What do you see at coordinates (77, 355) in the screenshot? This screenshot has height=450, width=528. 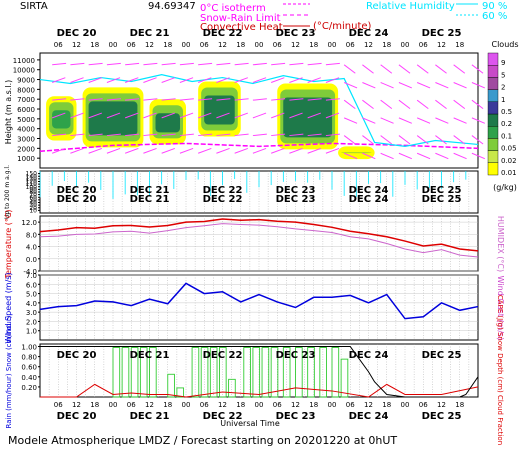 I see `precip-day-label-0: DEC 20` at bounding box center [77, 355].